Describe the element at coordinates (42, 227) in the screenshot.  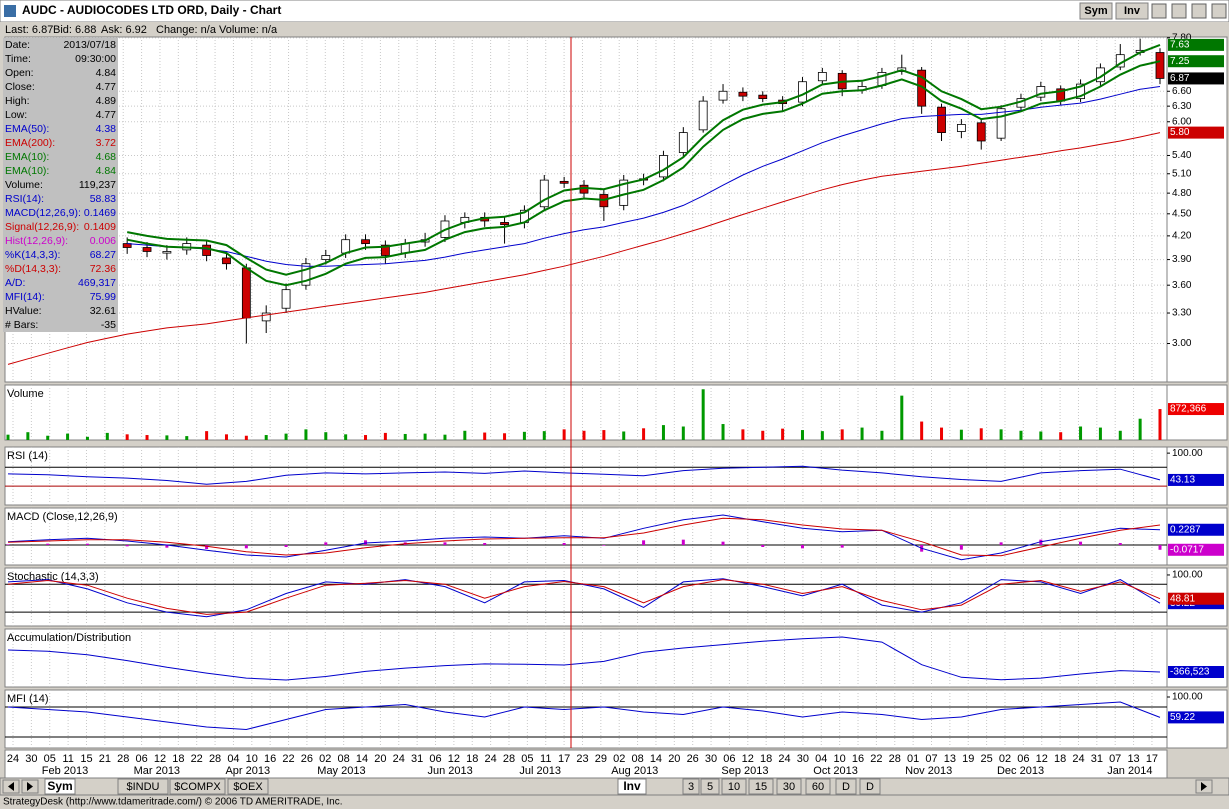
I see `info-label: Signal(12,26,9):` at that location.